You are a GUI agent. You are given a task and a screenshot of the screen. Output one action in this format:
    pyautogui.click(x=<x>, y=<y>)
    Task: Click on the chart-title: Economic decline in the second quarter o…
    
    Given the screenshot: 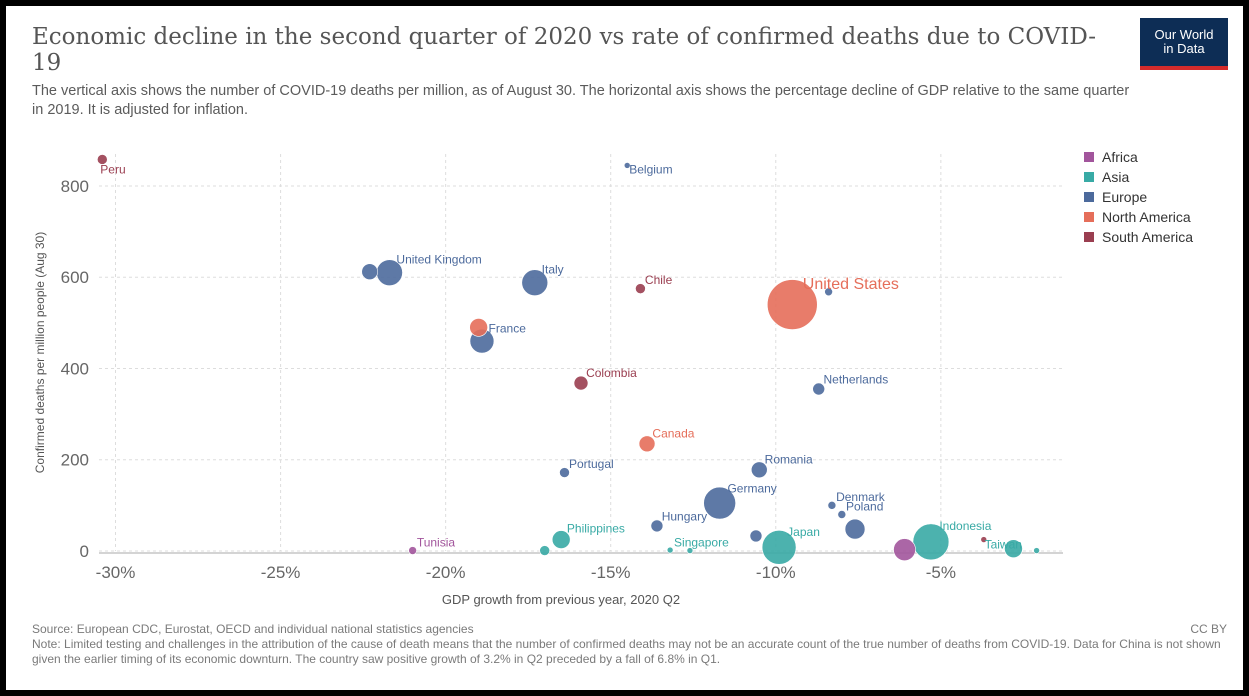 What is the action you would take?
    pyautogui.click(x=564, y=50)
    